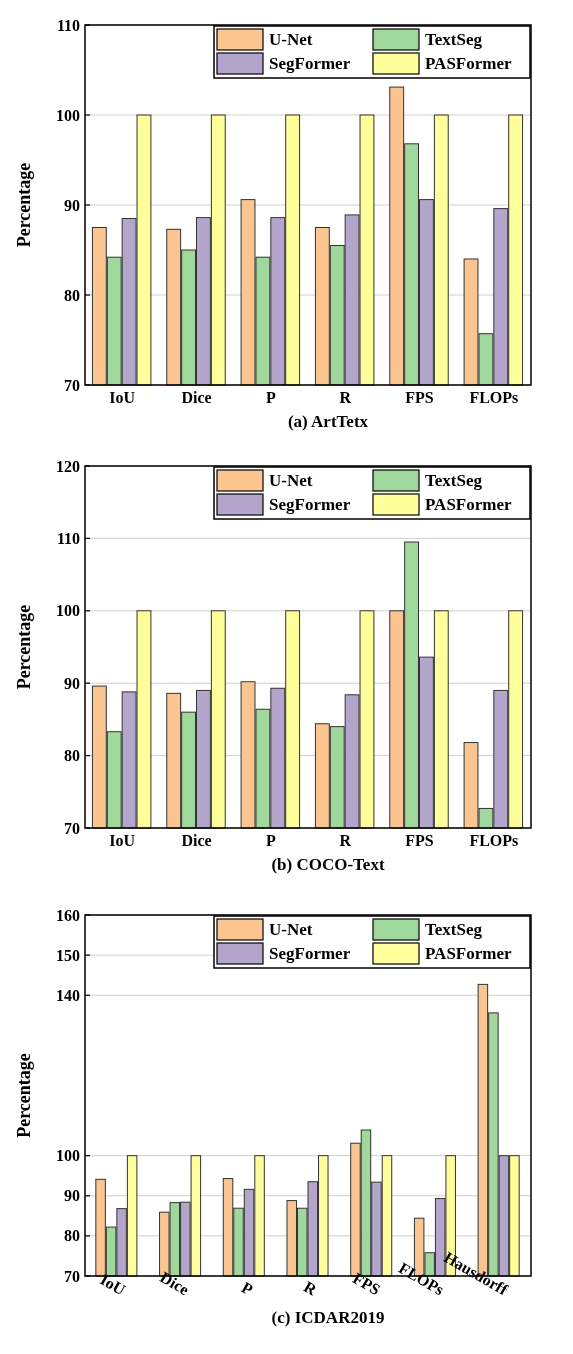 The width and height of the screenshot is (573, 1354). What do you see at coordinates (328, 421) in the screenshot?
I see `text: (a) ArtTetx` at bounding box center [328, 421].